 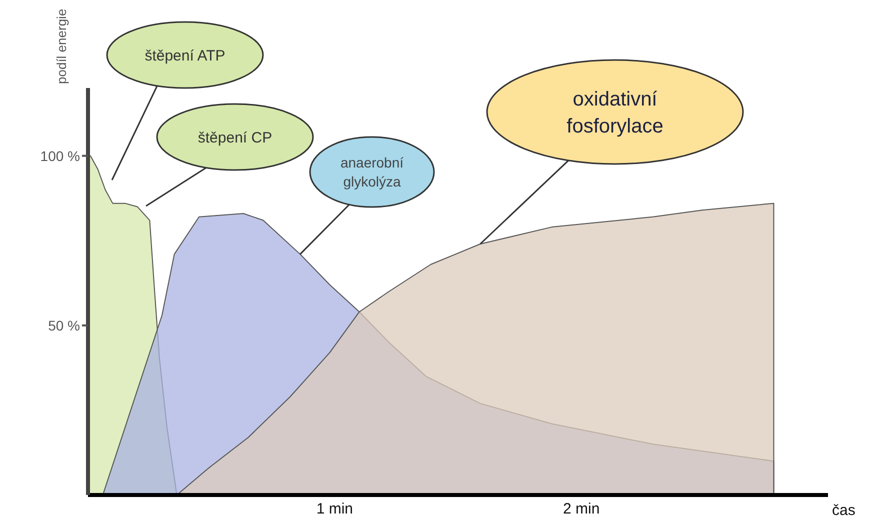 What do you see at coordinates (61, 46) in the screenshot?
I see `y-axis-title: podíl energie` at bounding box center [61, 46].